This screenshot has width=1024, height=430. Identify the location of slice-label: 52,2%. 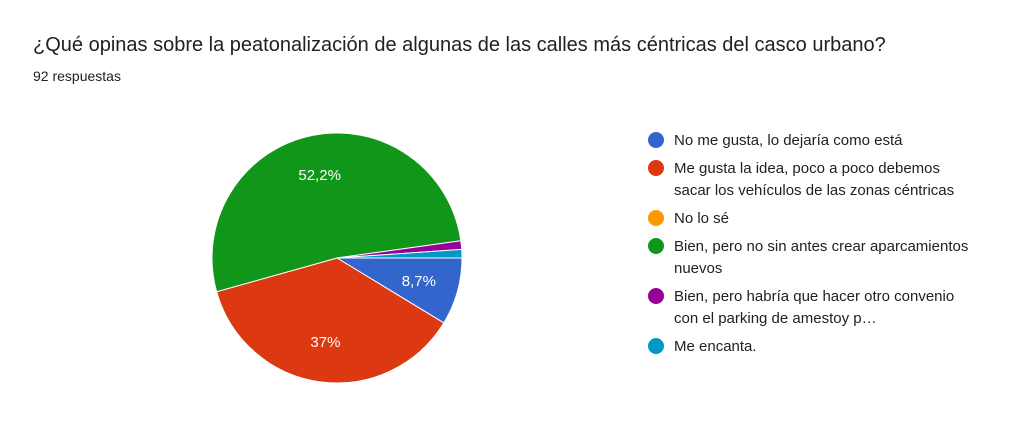
(319, 175).